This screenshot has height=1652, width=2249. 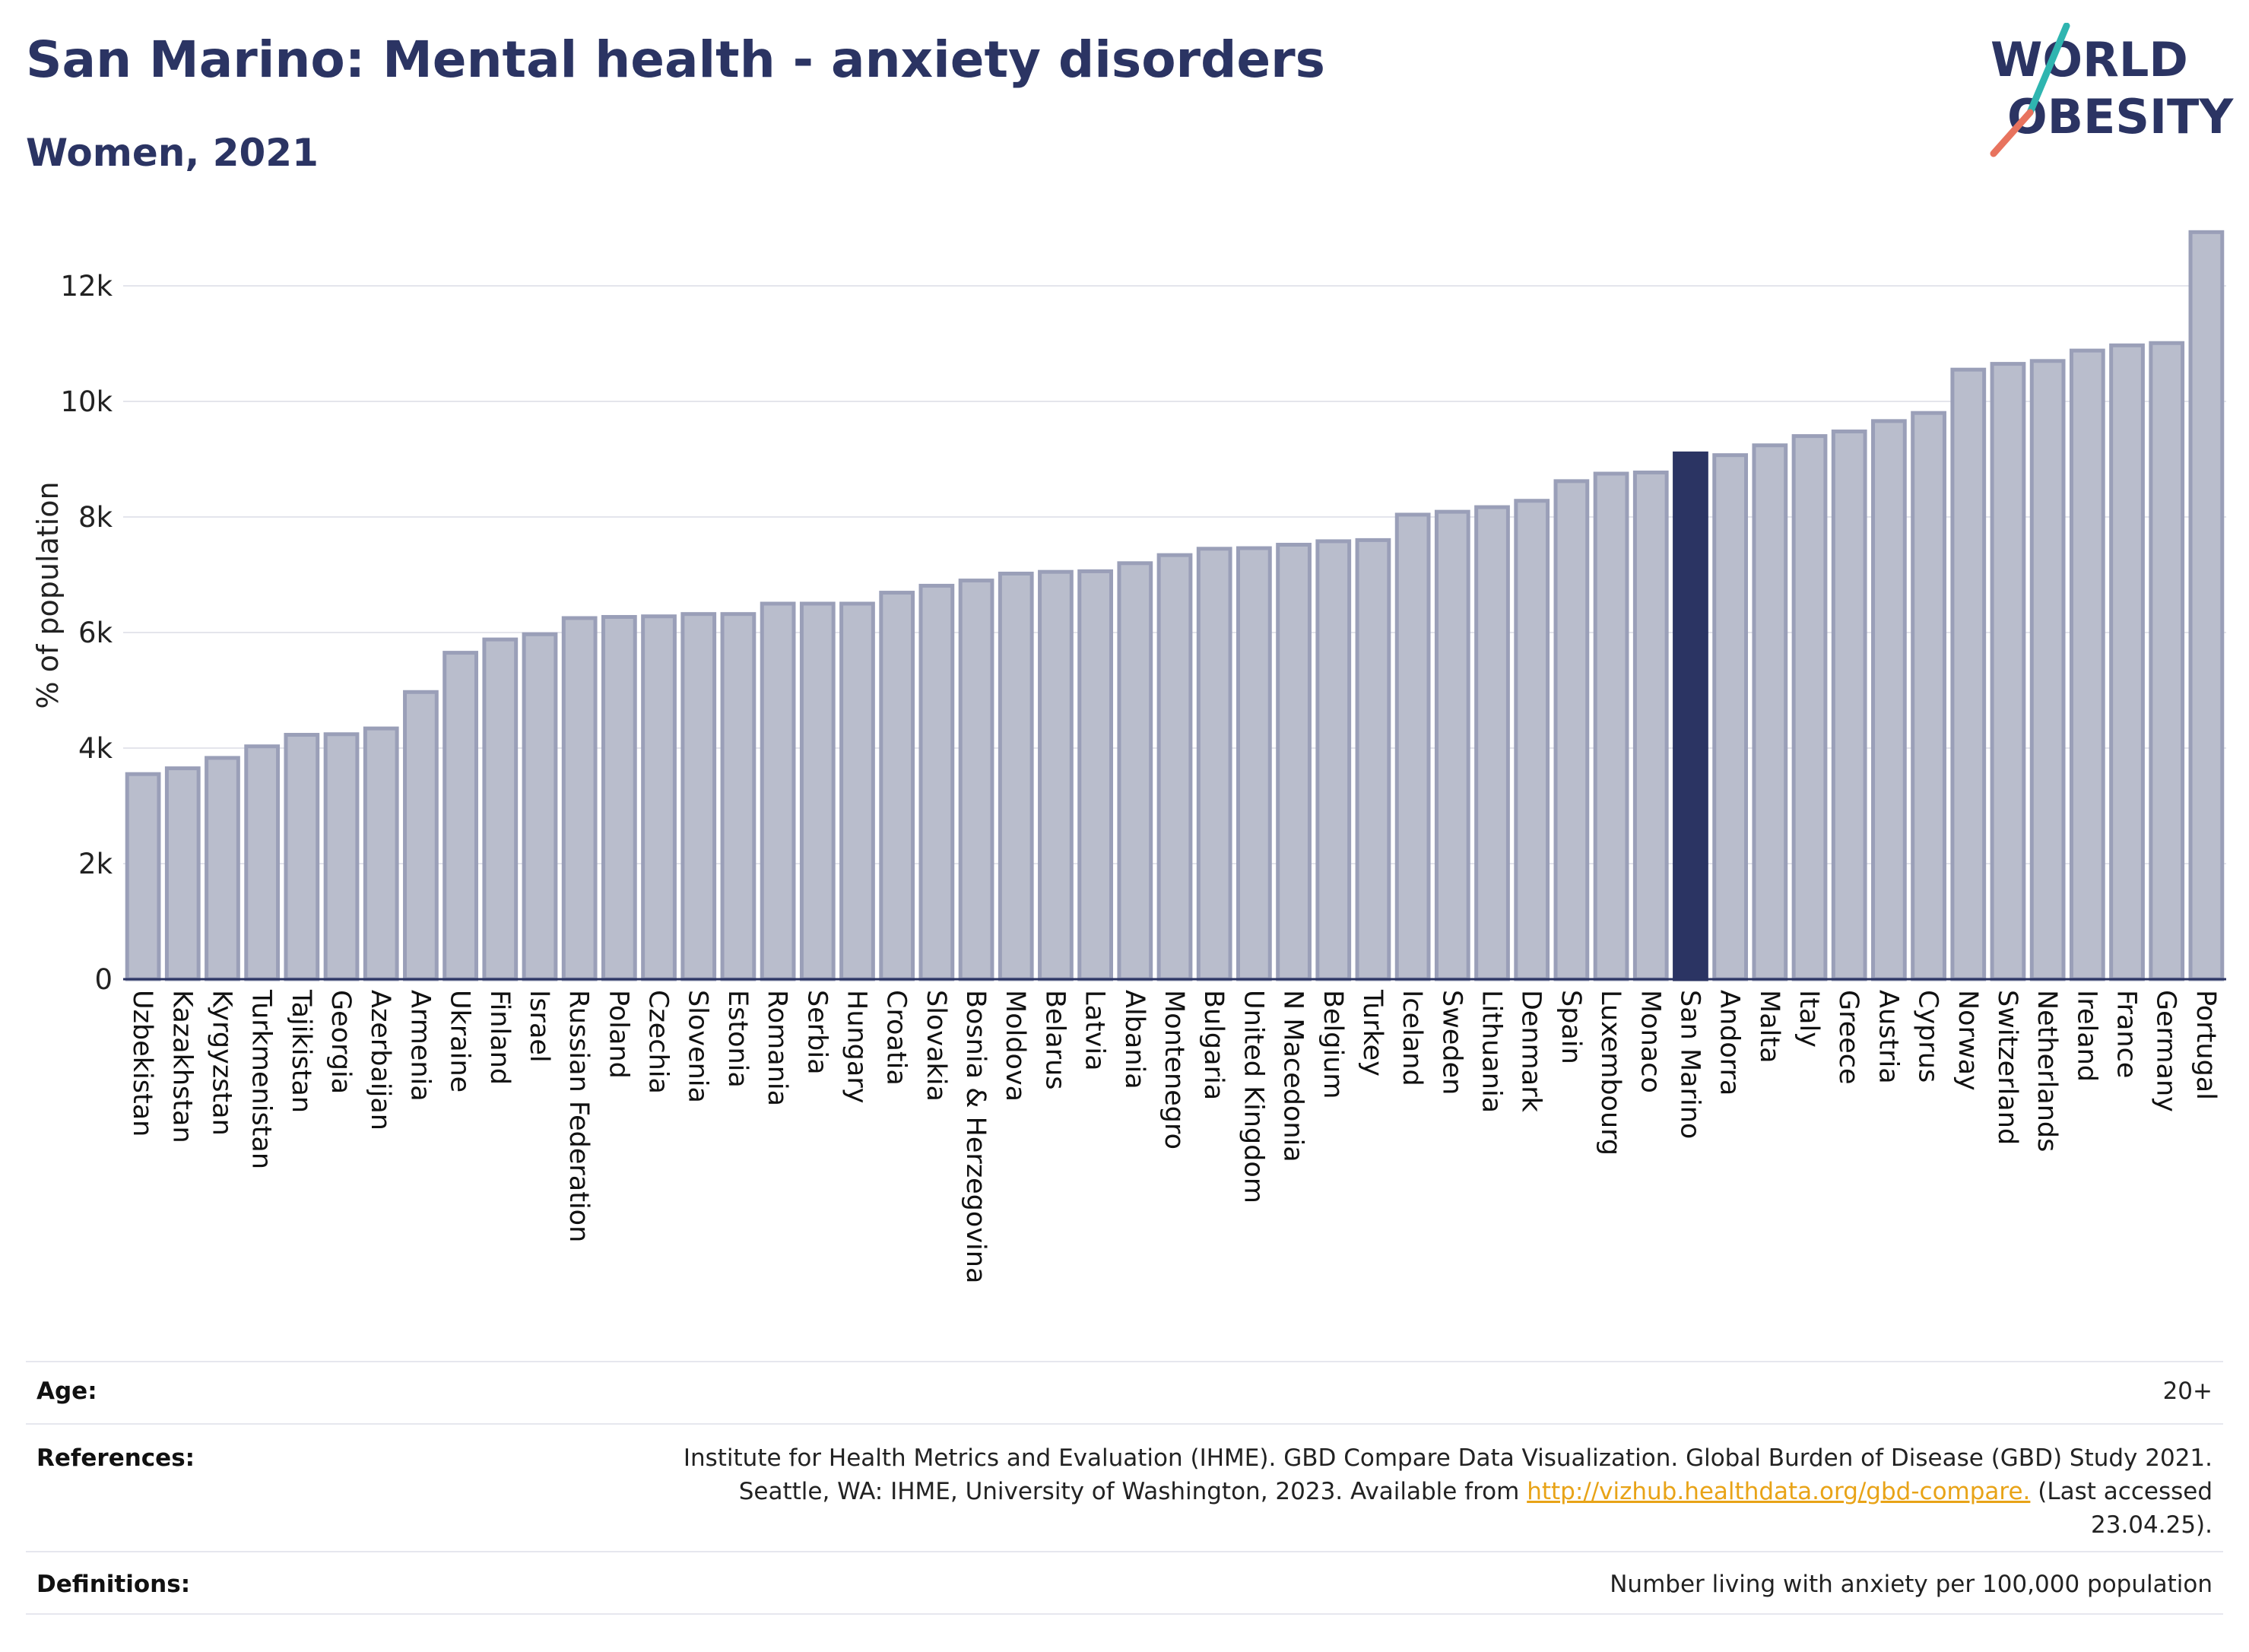 What do you see at coordinates (1571, 1027) in the screenshot?
I see `x-tick-label: Spain` at bounding box center [1571, 1027].